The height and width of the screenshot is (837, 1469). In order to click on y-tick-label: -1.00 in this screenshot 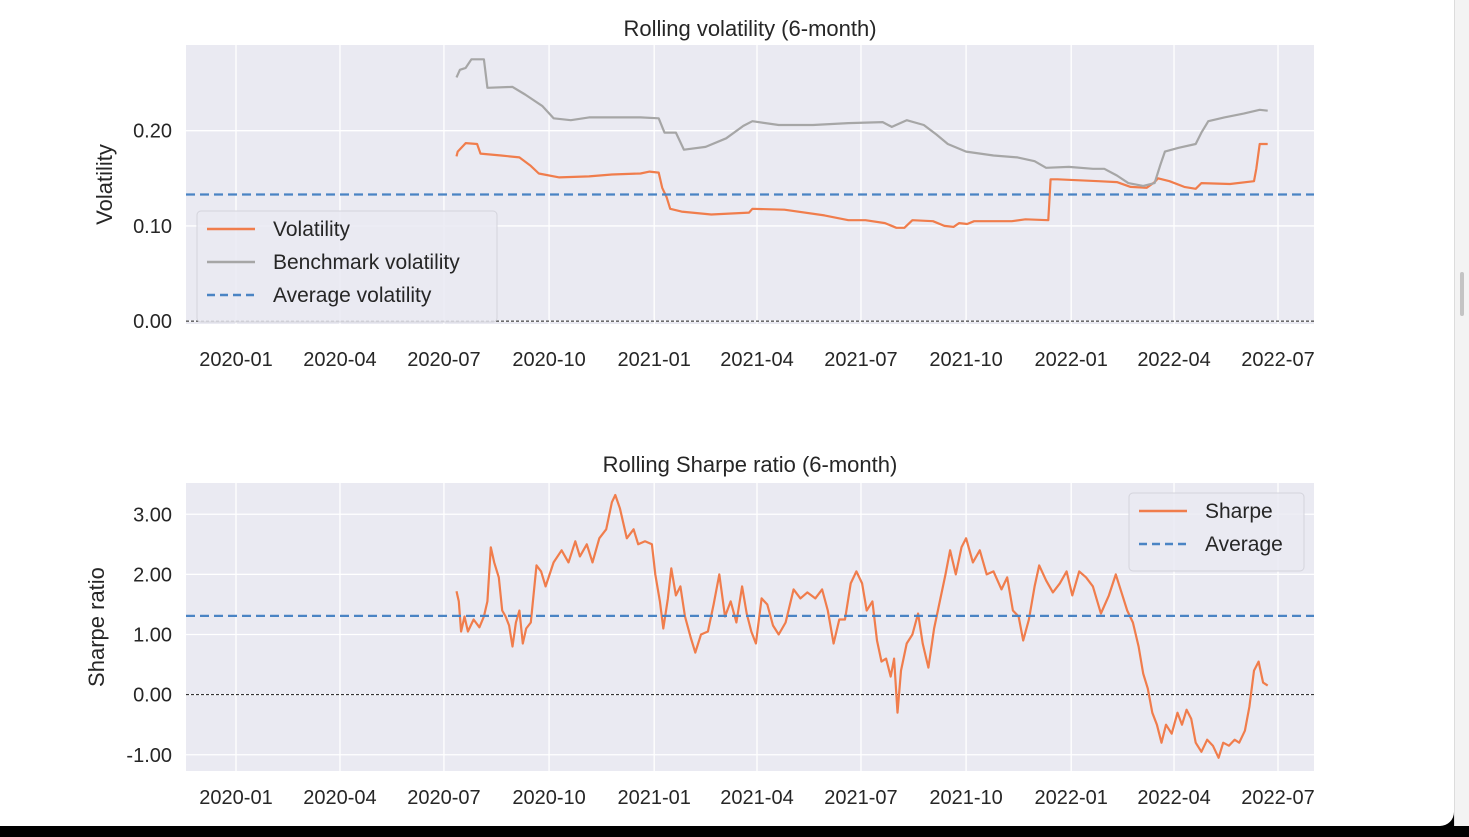, I will do `click(149, 756)`.